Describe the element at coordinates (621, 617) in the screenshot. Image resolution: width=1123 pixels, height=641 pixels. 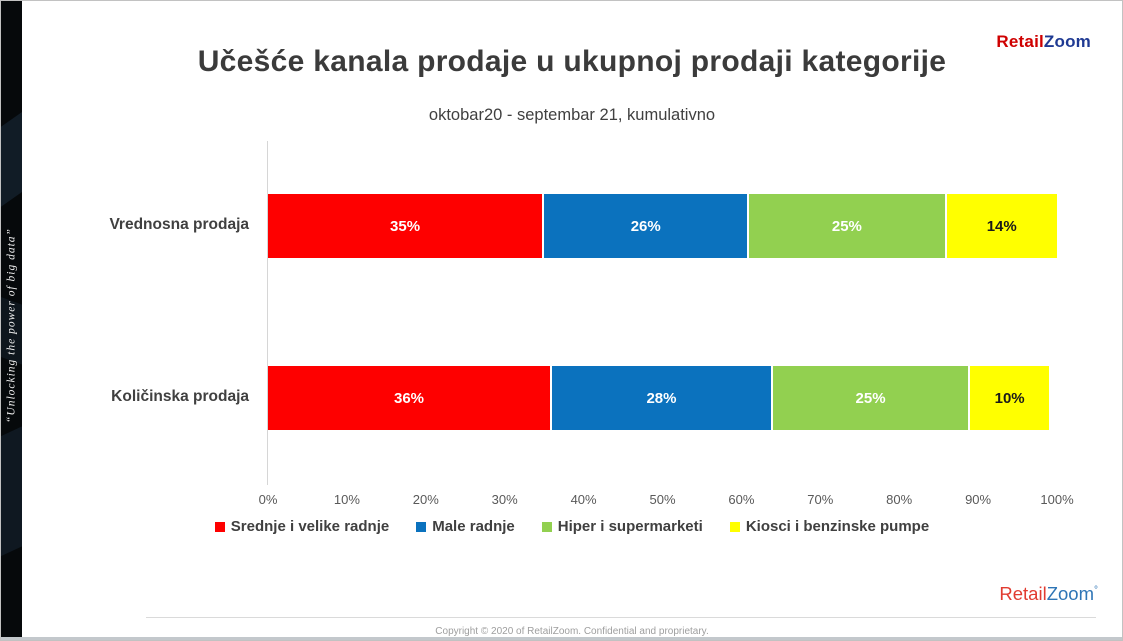
I see `footer-divider` at that location.